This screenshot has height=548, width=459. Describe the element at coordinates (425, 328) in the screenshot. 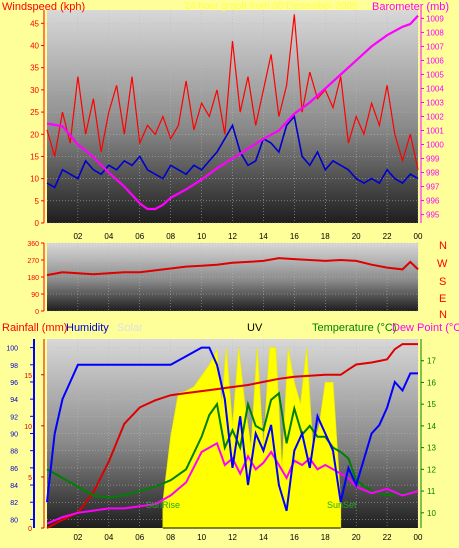

I see `dew-point-axis-title: Dew Point (°C)` at that location.